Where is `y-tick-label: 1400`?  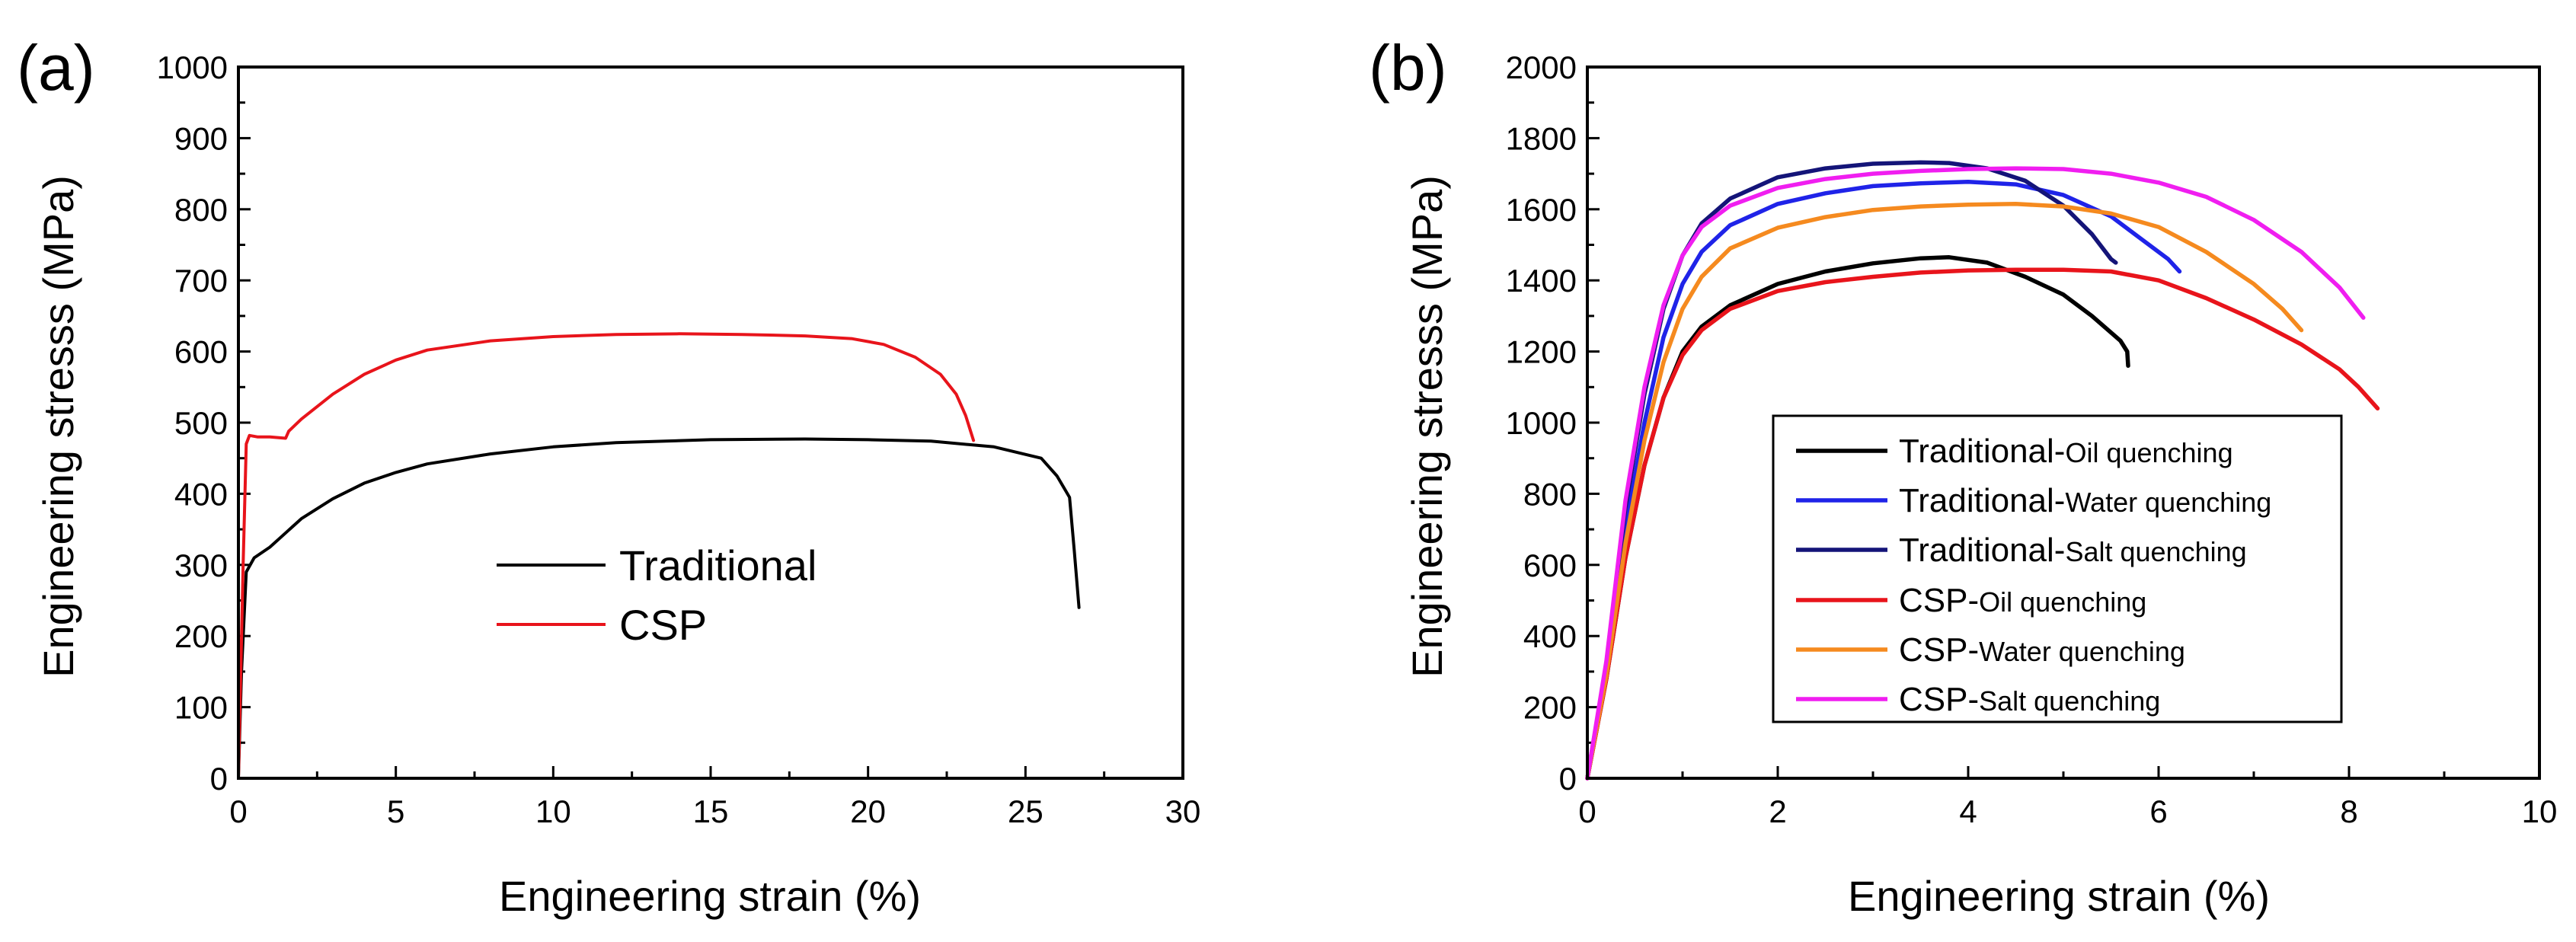 y-tick-label: 1400 is located at coordinates (1541, 281).